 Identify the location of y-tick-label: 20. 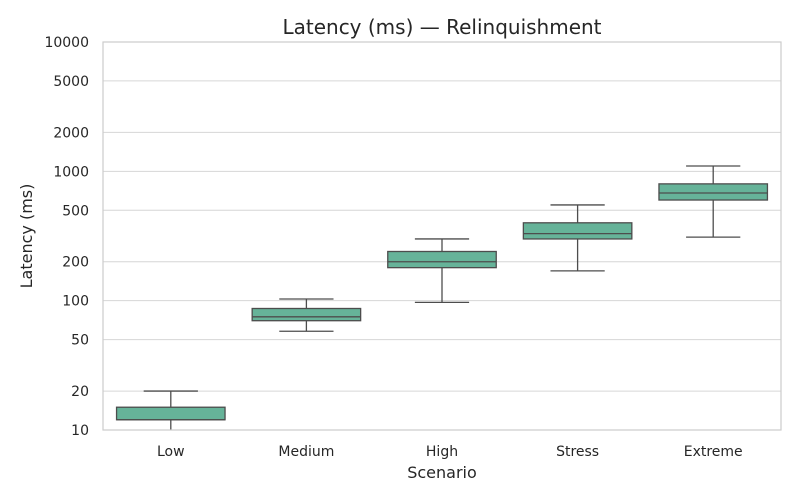
(80, 392).